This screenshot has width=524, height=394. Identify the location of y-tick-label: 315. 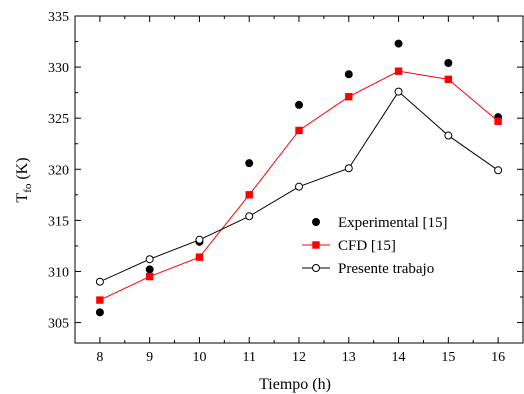
(58, 221).